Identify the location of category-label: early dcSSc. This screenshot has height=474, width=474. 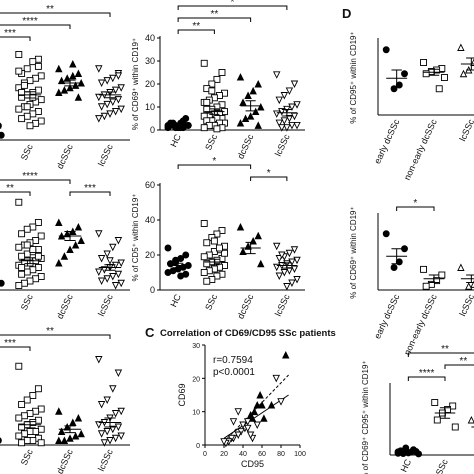
(387, 316).